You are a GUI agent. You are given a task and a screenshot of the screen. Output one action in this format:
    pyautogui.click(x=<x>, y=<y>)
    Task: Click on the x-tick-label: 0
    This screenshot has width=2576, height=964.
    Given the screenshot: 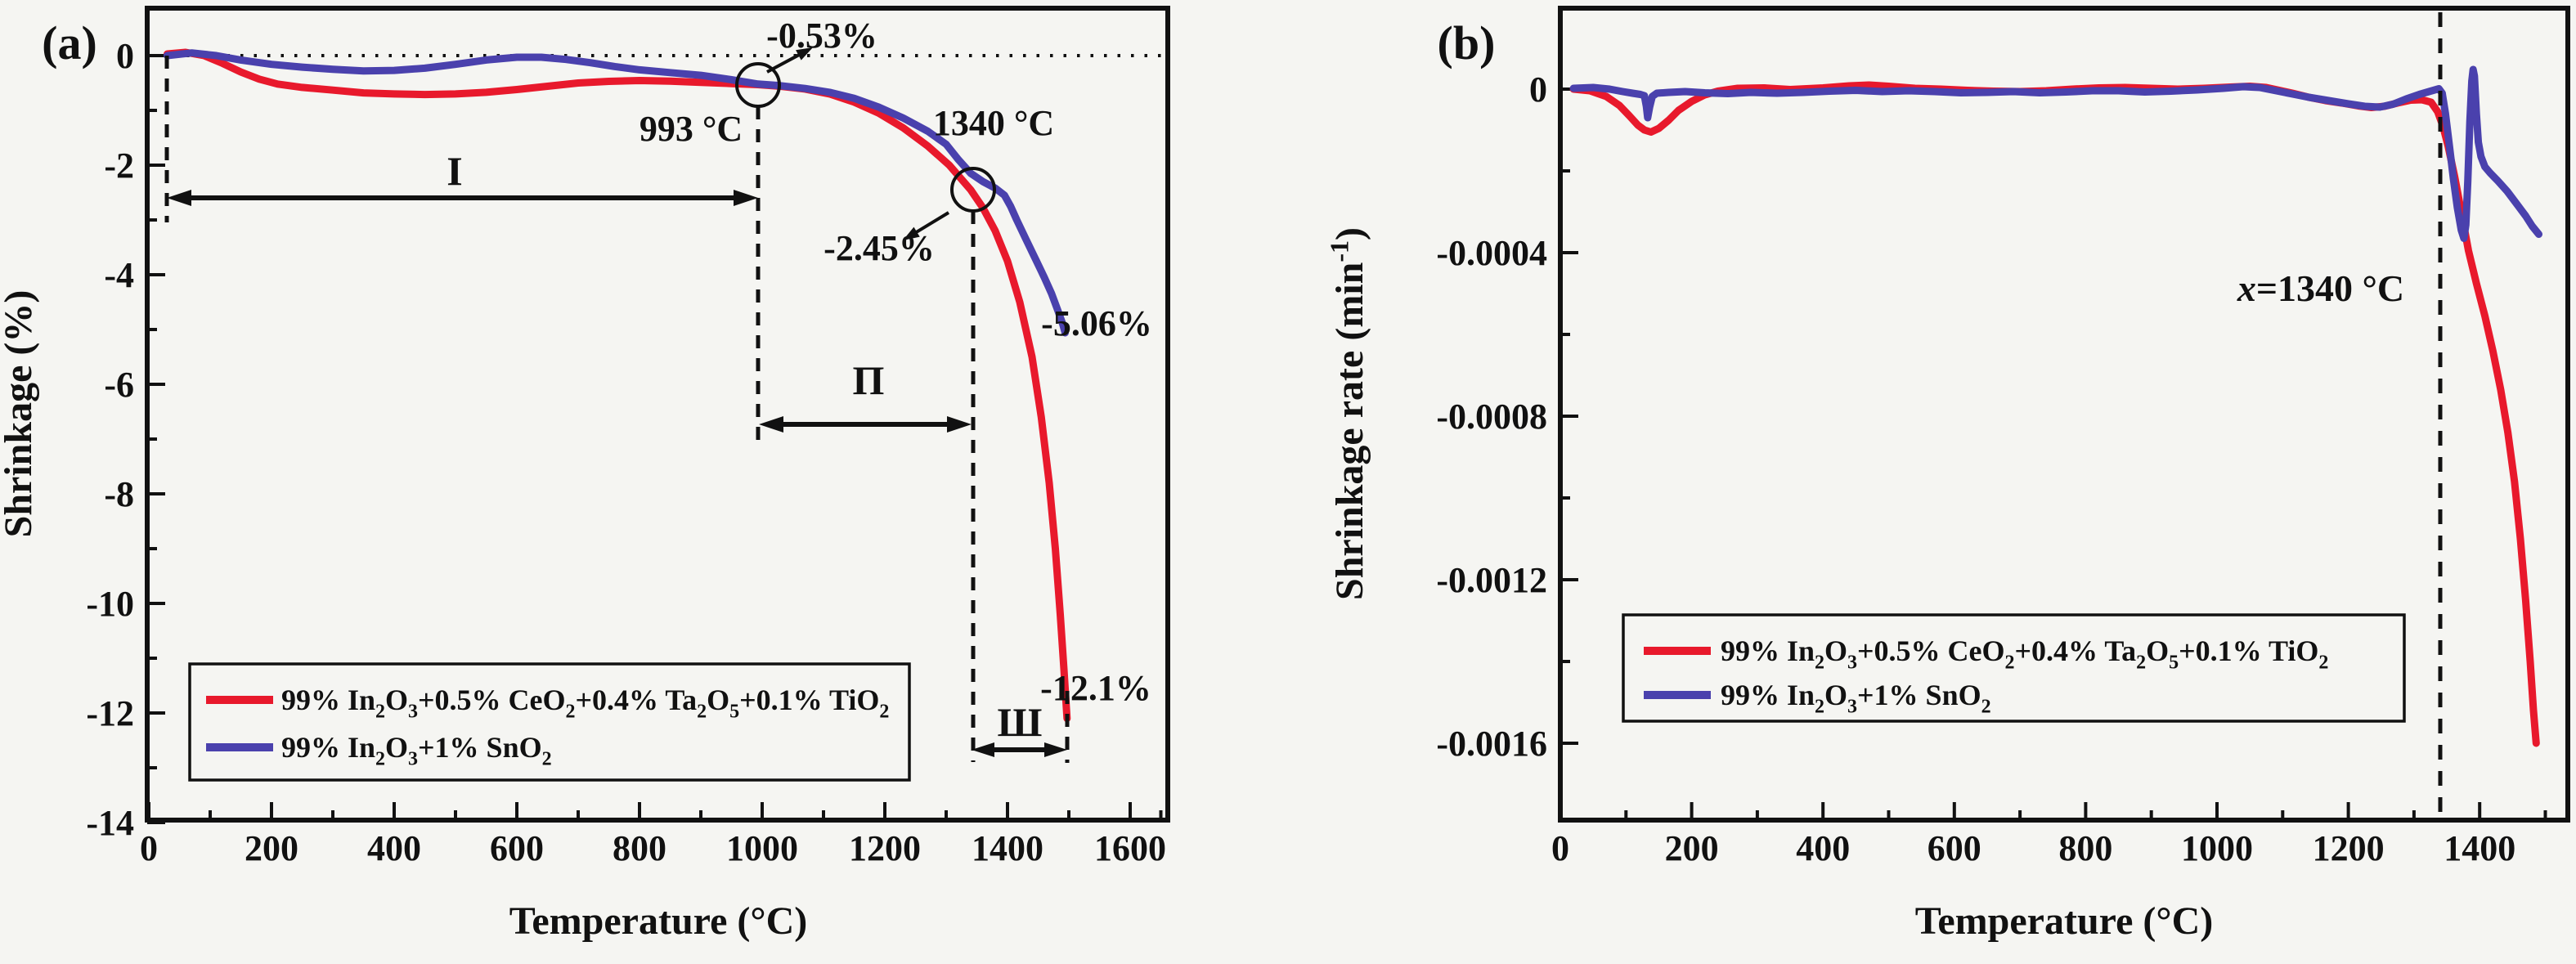 What is the action you would take?
    pyautogui.click(x=1560, y=848)
    